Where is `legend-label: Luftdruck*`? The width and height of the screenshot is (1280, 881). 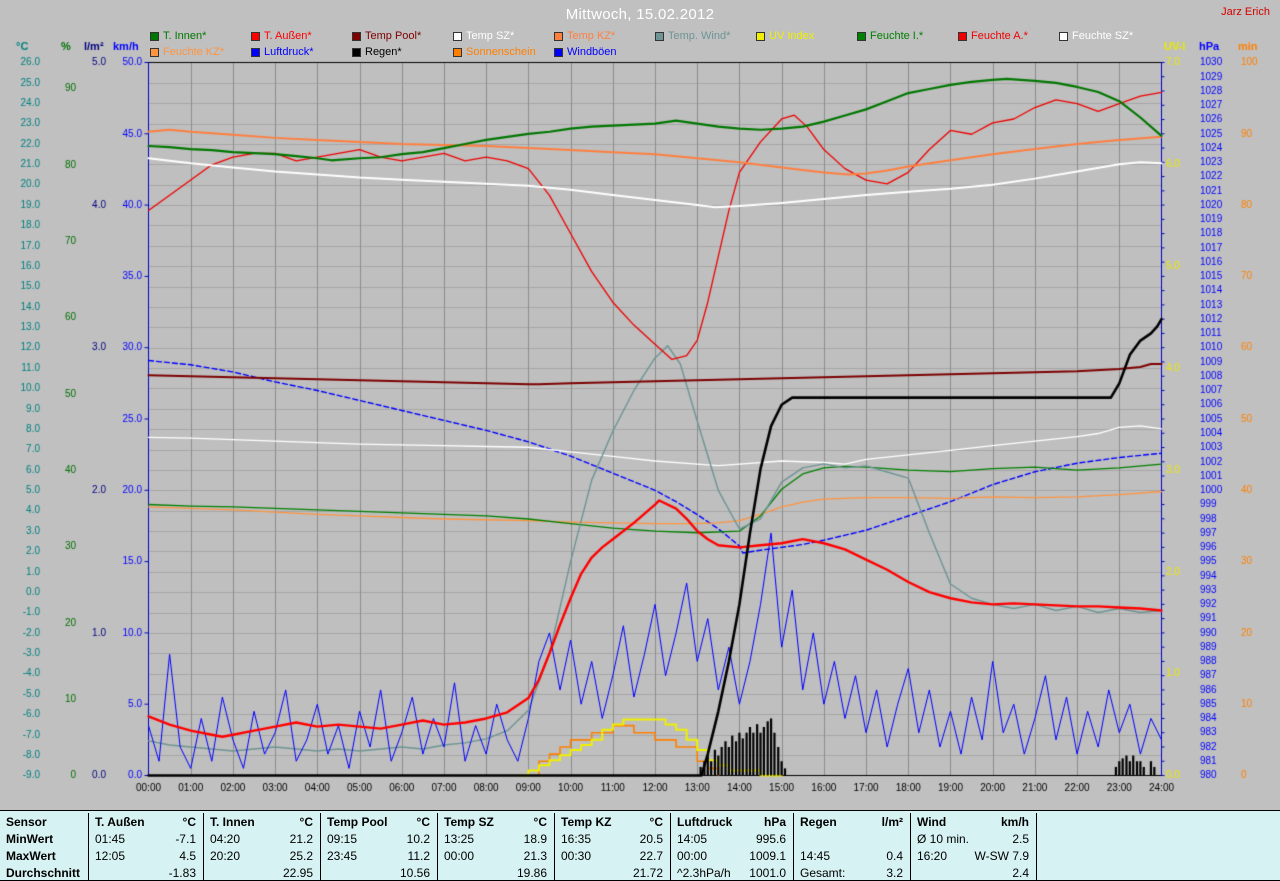
legend-label: Luftdruck* is located at coordinates (289, 52).